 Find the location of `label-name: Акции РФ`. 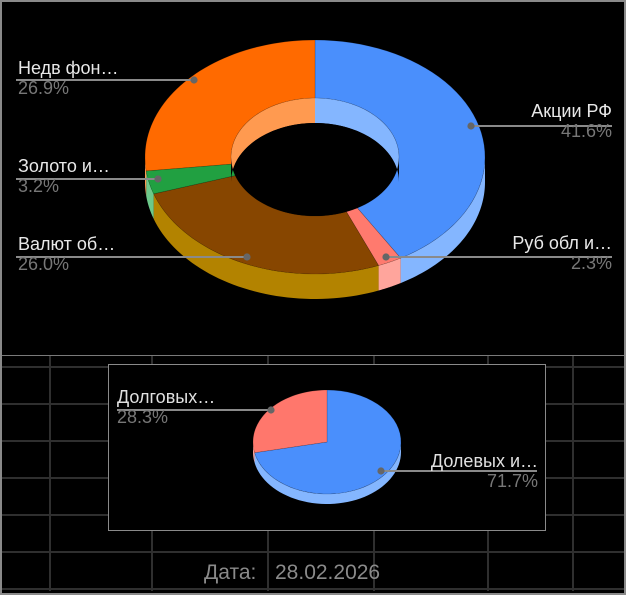

label-name: Акции РФ is located at coordinates (571, 111).